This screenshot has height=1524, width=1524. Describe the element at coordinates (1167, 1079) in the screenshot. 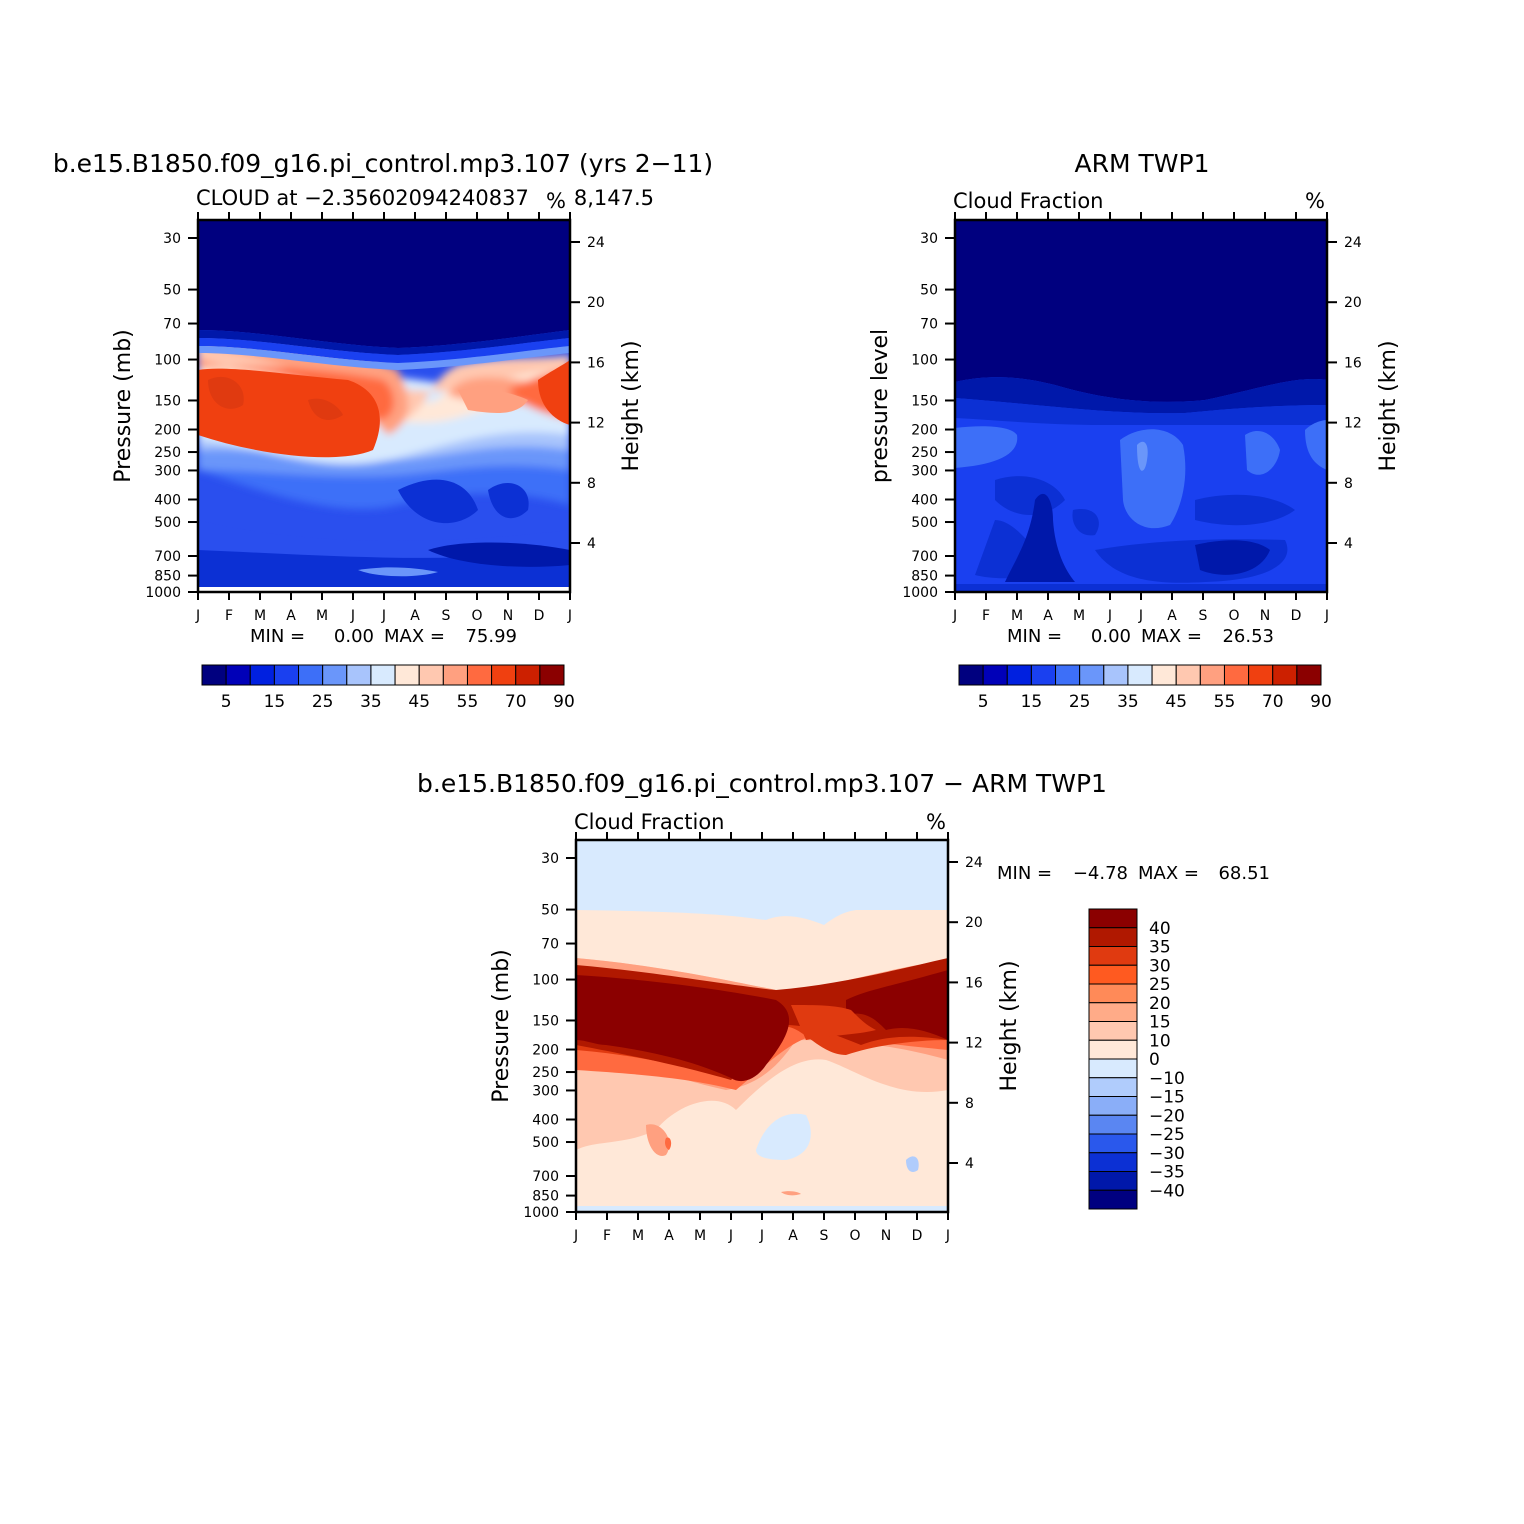

I see `colorbar-label: −10` at that location.